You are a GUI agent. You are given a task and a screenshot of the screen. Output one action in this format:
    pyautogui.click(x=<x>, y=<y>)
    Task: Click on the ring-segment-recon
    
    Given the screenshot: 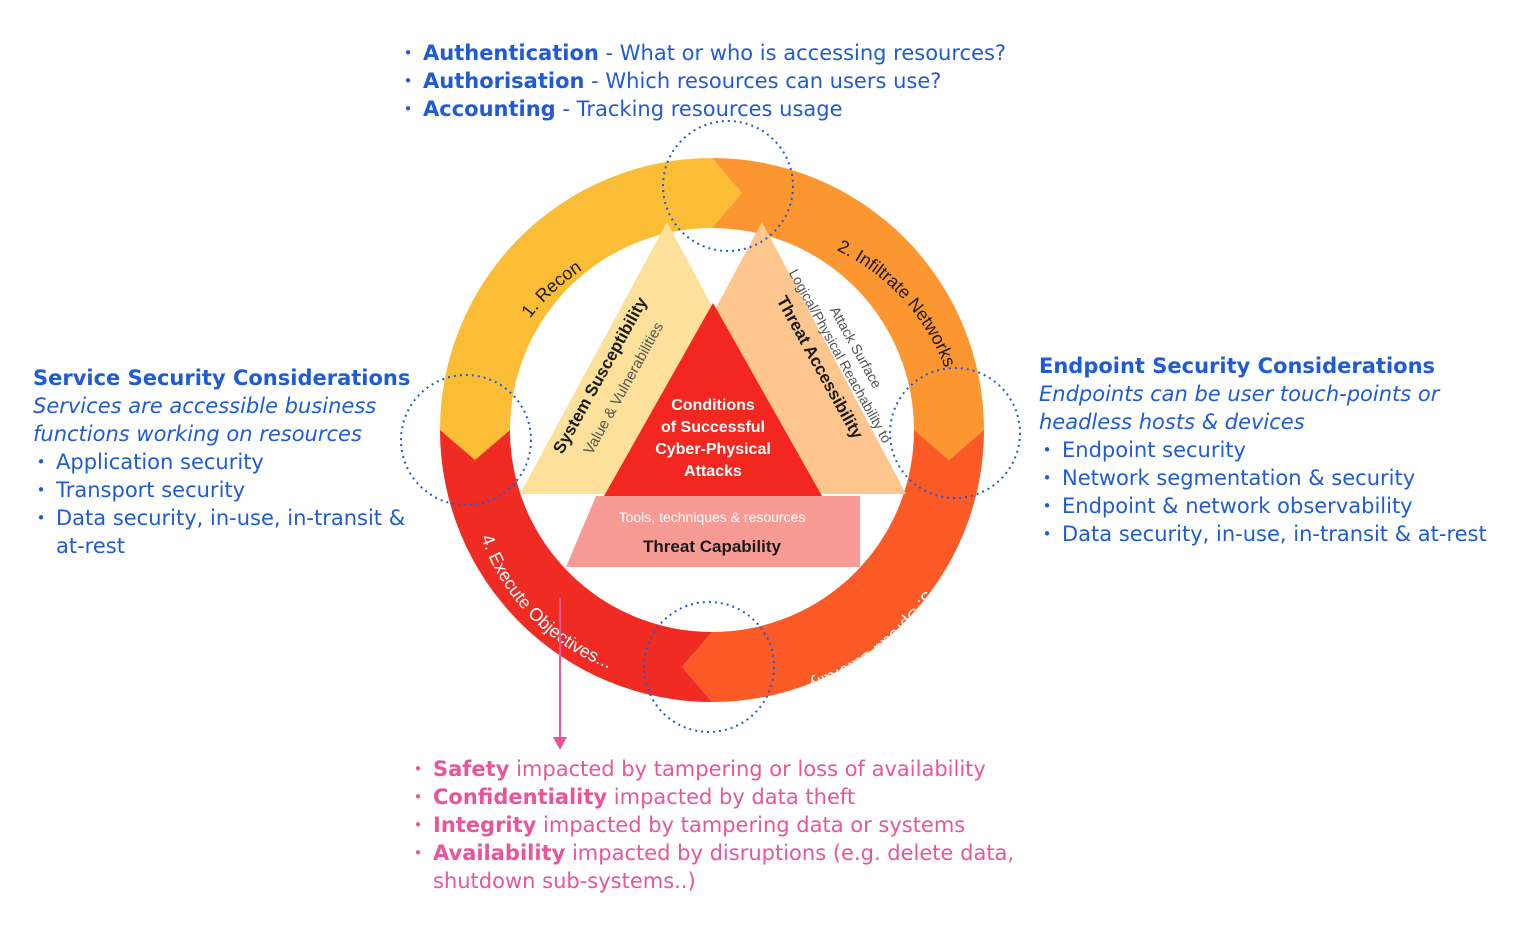 What is the action you would take?
    pyautogui.click(x=591, y=309)
    